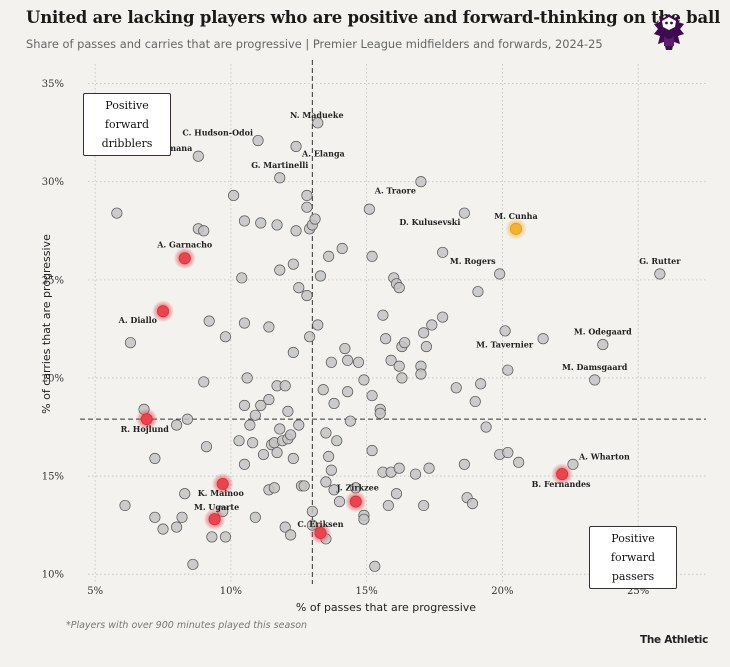 The image size is (730, 667). Describe the element at coordinates (516, 228) in the screenshot. I see `highlight-point-m-cunha` at that location.